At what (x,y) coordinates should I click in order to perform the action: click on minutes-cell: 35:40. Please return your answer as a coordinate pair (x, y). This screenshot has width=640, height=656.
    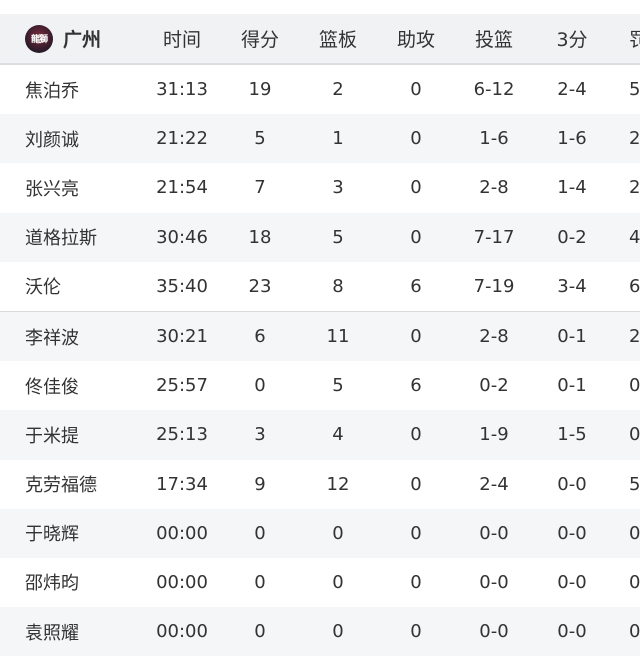
    Looking at the image, I should click on (182, 286).